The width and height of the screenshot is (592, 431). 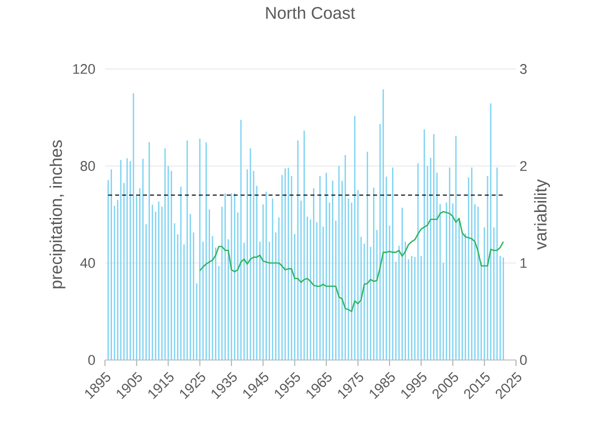 I want to click on y2-tick-label: 0, so click(x=523, y=360).